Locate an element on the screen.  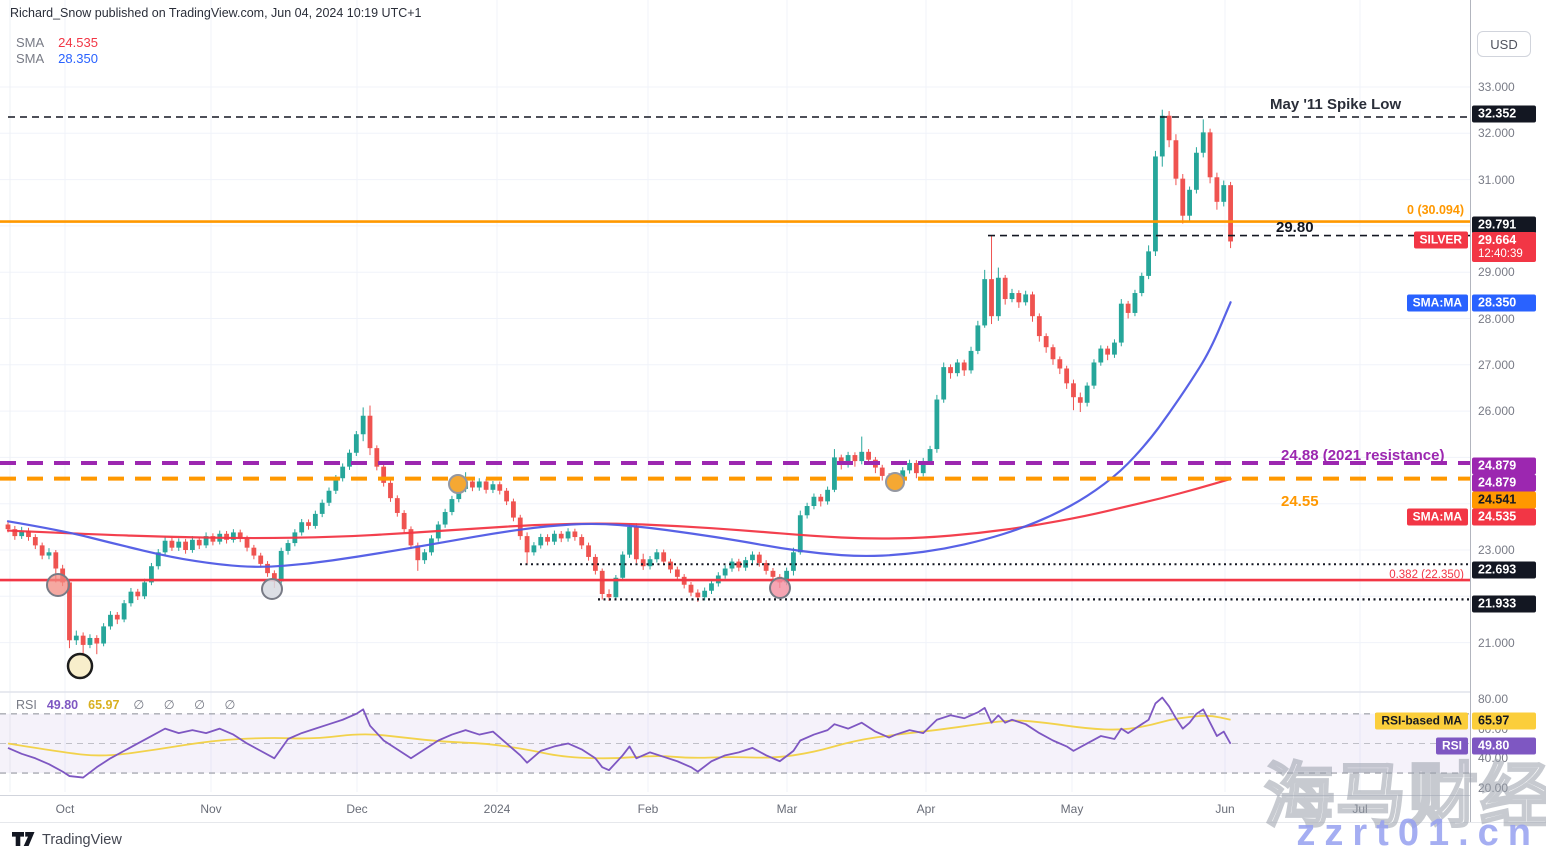
tradingview-logo: TradingView is located at coordinates (67, 840).